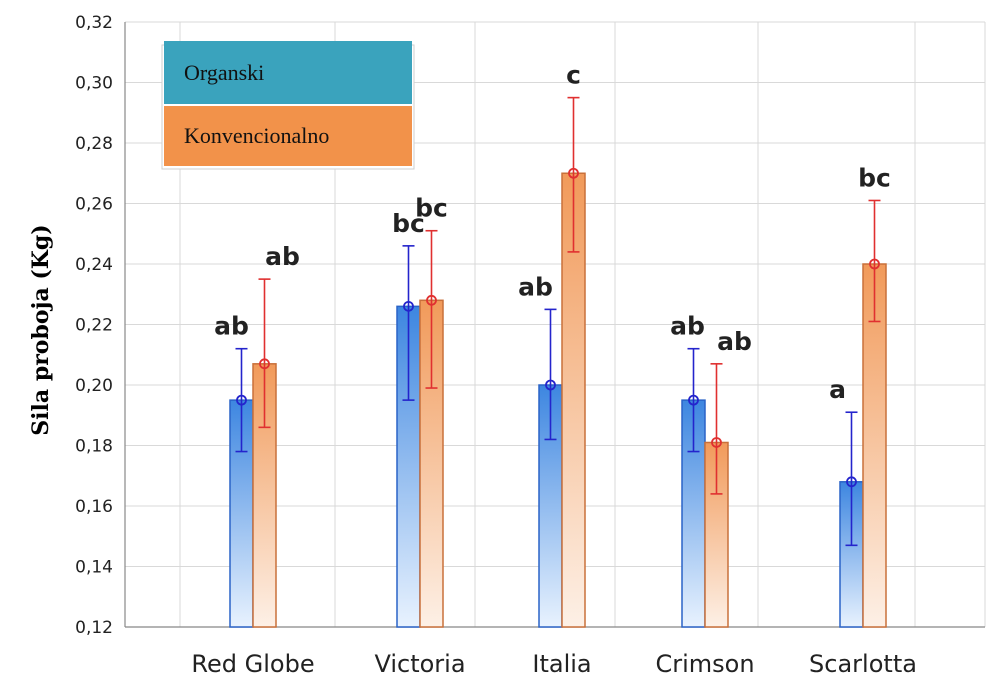  Describe the element at coordinates (94, 568) in the screenshot. I see `y-tick-label: 0,14` at that location.